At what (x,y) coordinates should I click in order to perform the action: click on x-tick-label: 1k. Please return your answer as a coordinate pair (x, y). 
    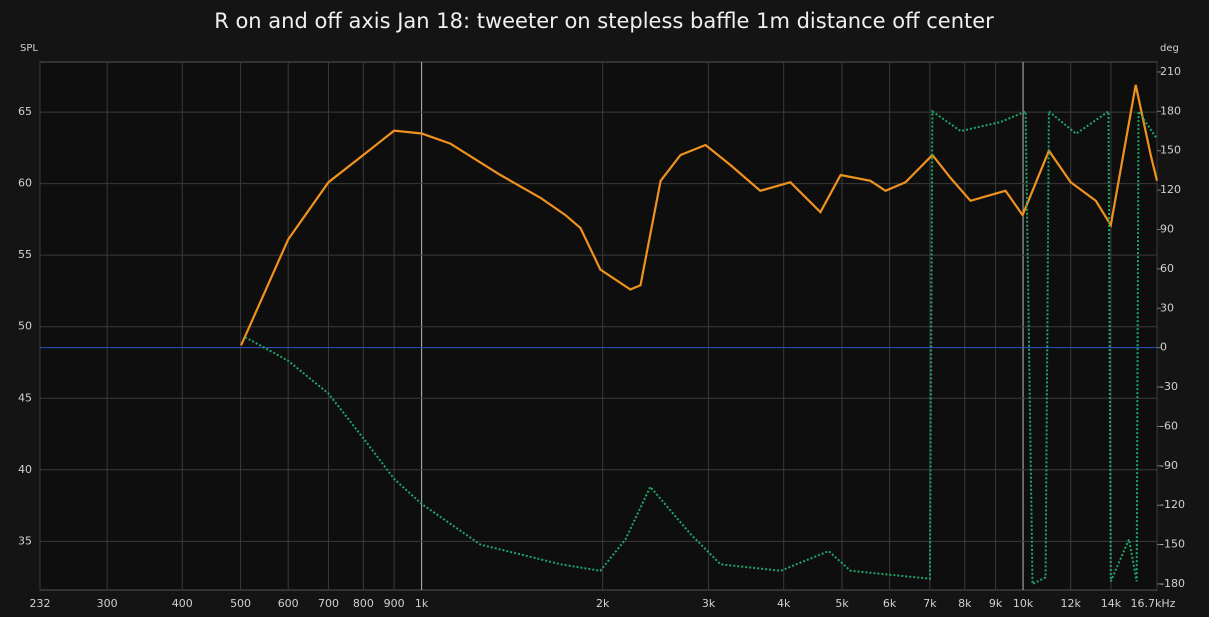
    Looking at the image, I should click on (422, 603).